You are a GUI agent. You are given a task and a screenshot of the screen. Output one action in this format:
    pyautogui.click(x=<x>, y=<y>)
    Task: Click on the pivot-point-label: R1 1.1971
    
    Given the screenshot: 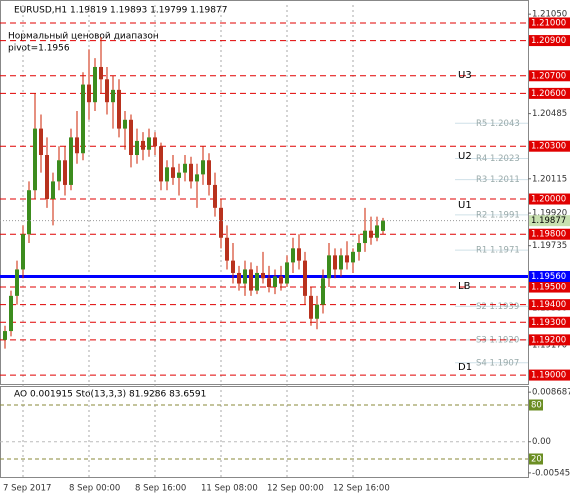 What is the action you would take?
    pyautogui.click(x=498, y=251)
    